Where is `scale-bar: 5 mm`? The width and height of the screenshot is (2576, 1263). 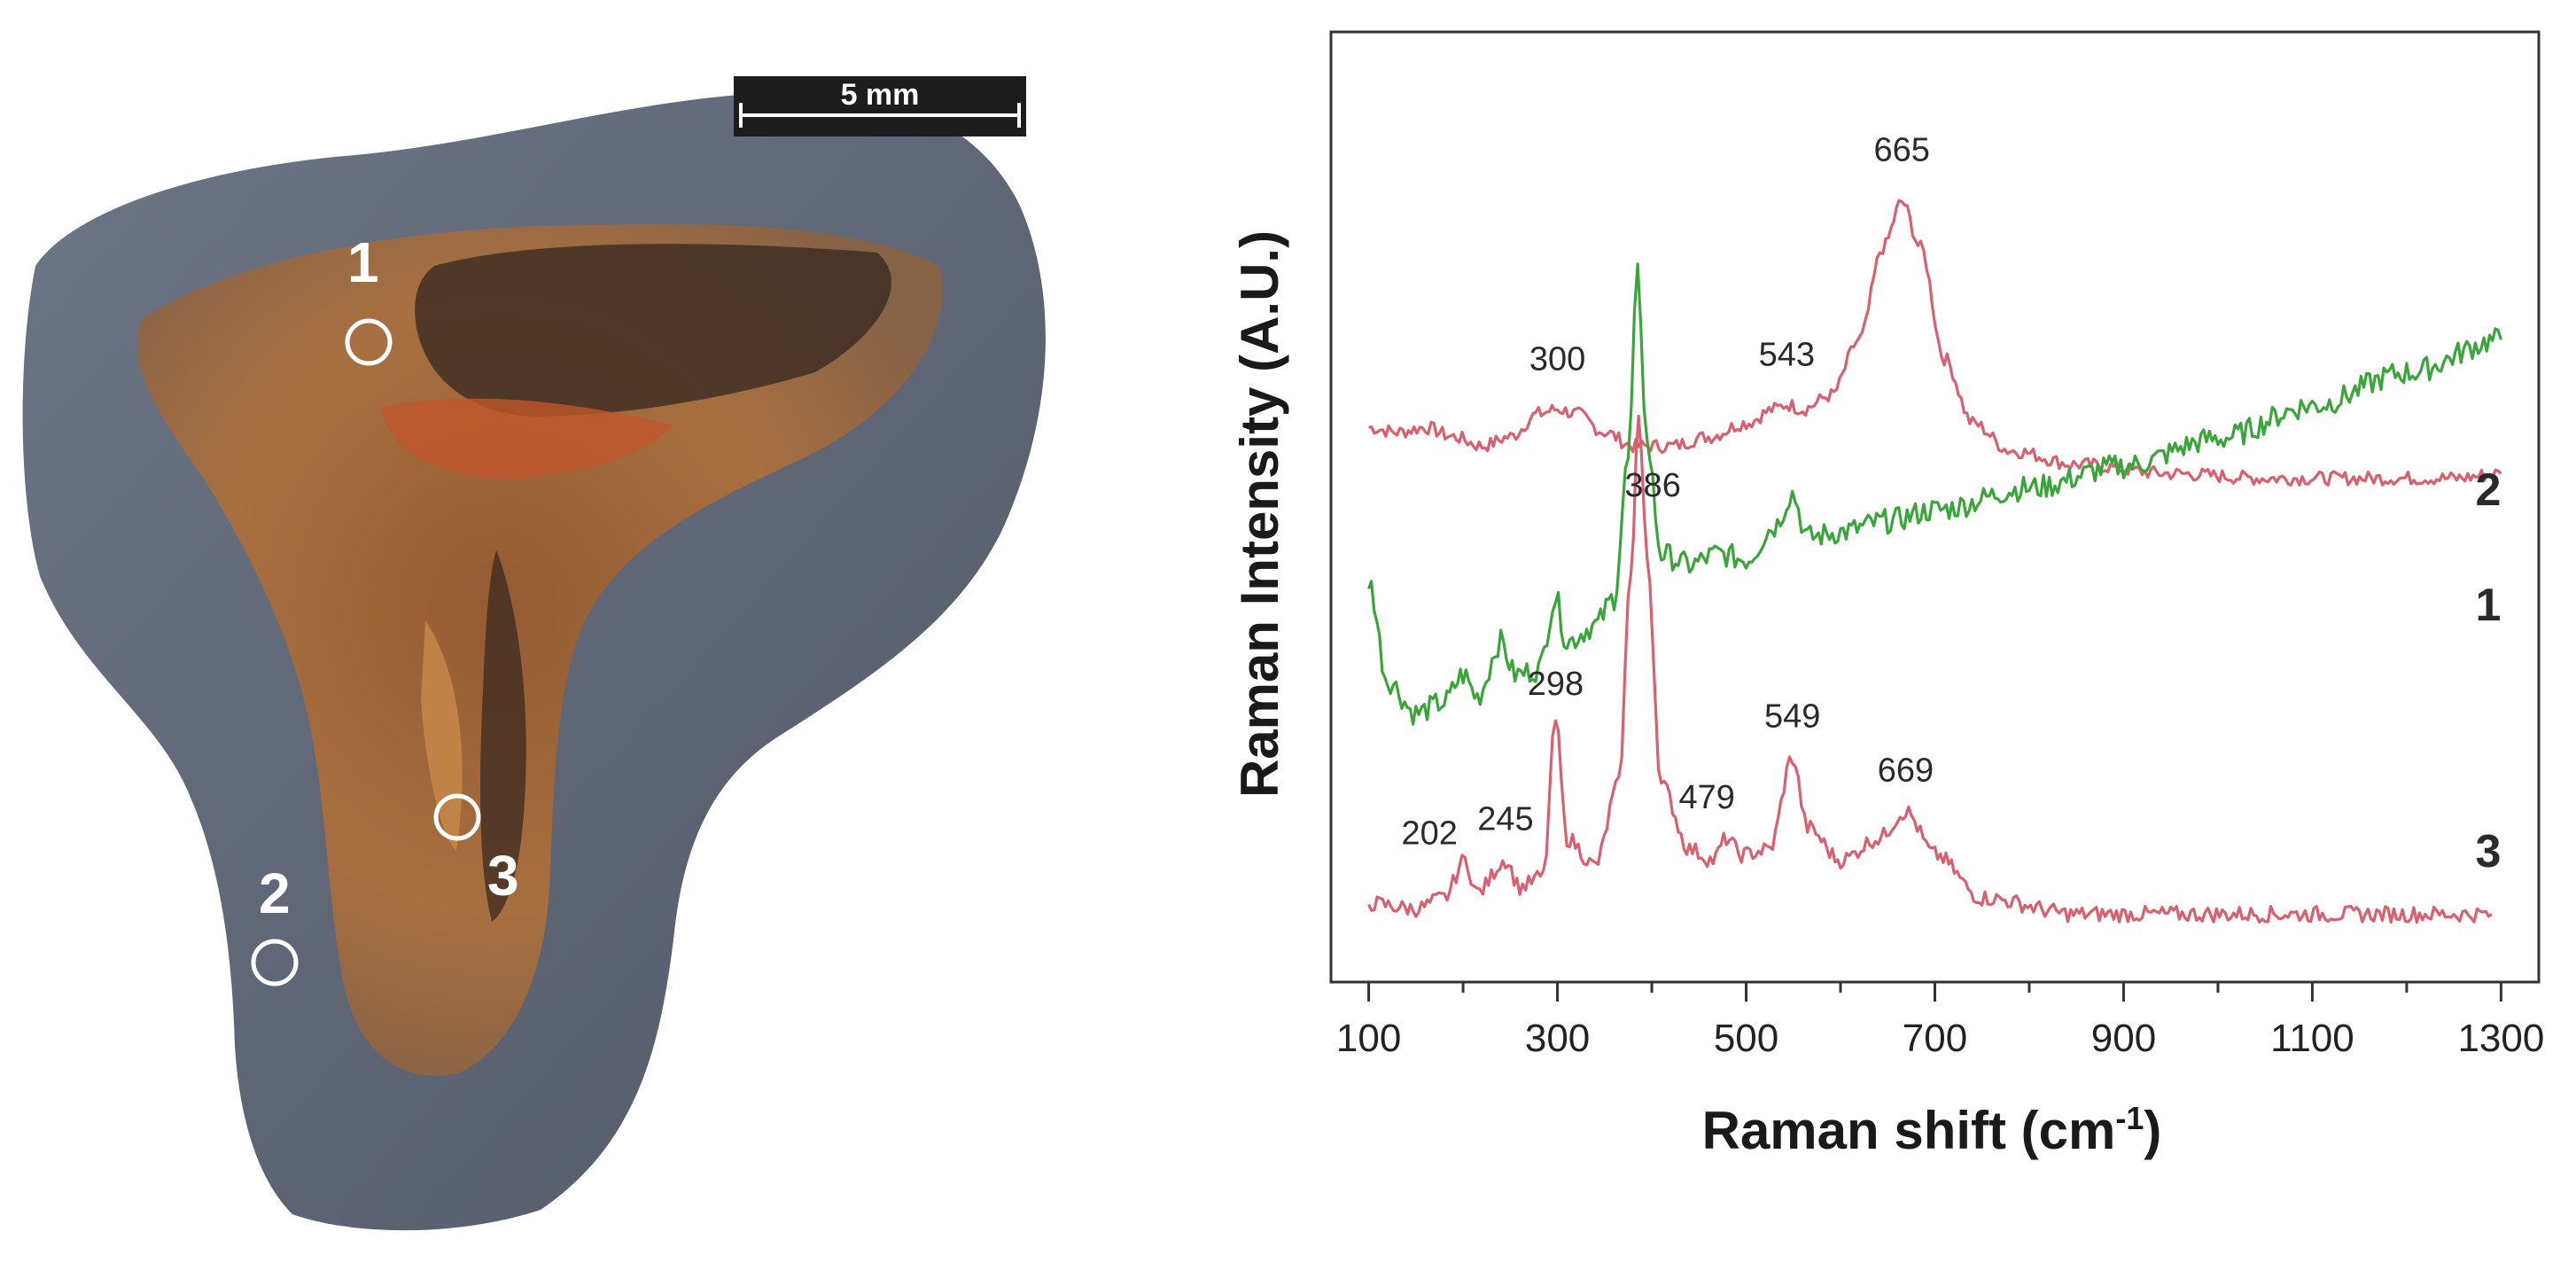
scale-bar: 5 mm is located at coordinates (880, 106).